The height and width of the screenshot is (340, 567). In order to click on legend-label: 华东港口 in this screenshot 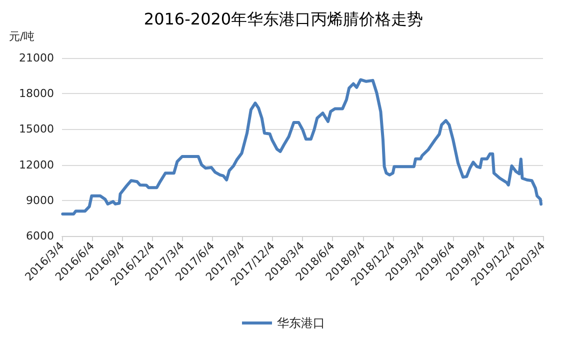, I will do `click(301, 323)`.